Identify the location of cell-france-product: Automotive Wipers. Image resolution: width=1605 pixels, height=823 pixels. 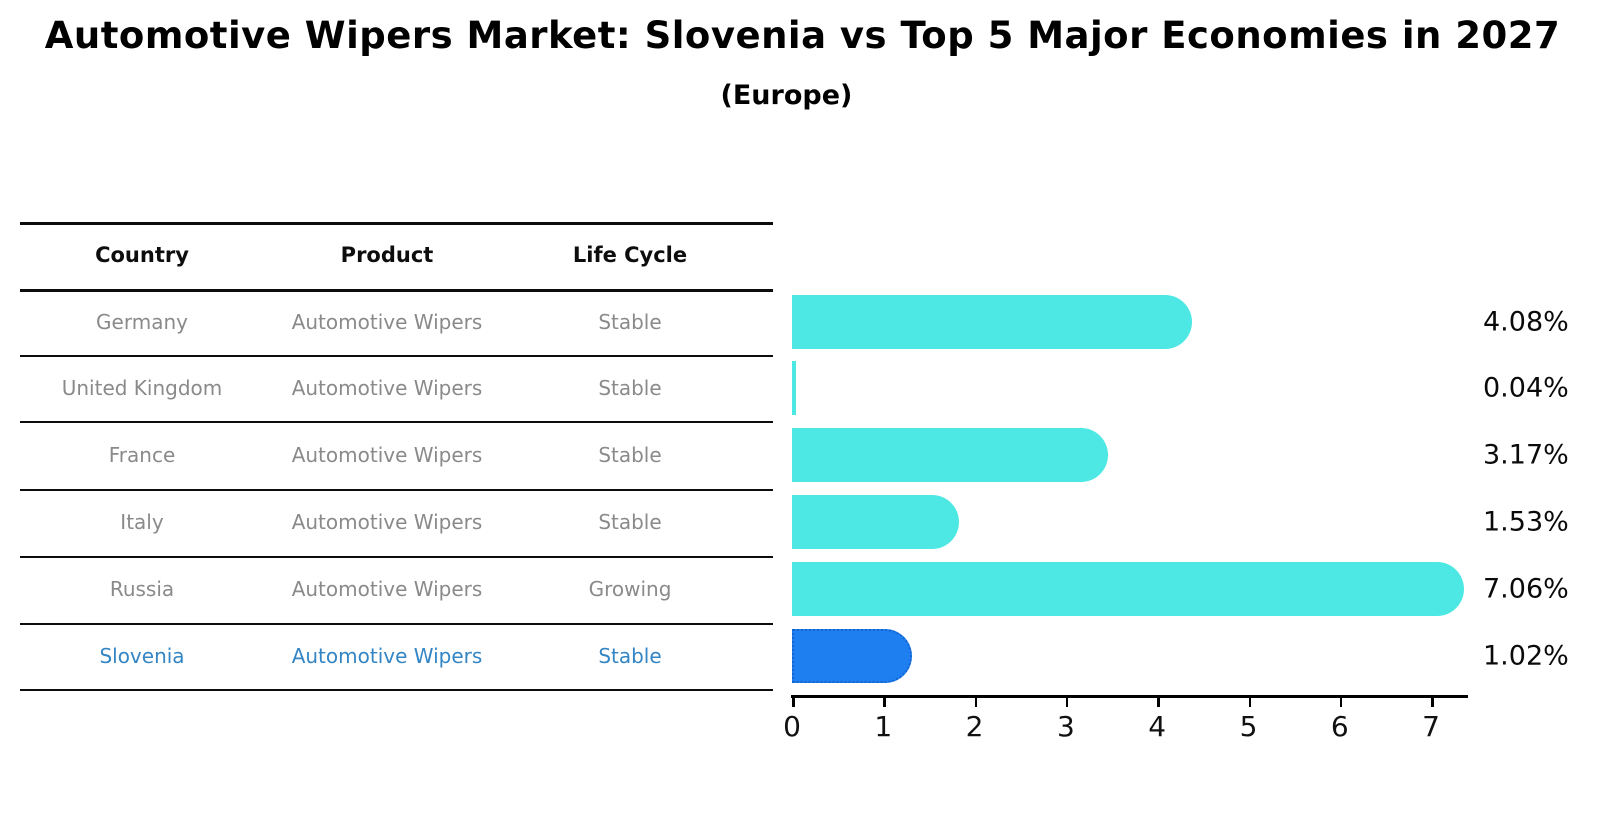
(387, 455).